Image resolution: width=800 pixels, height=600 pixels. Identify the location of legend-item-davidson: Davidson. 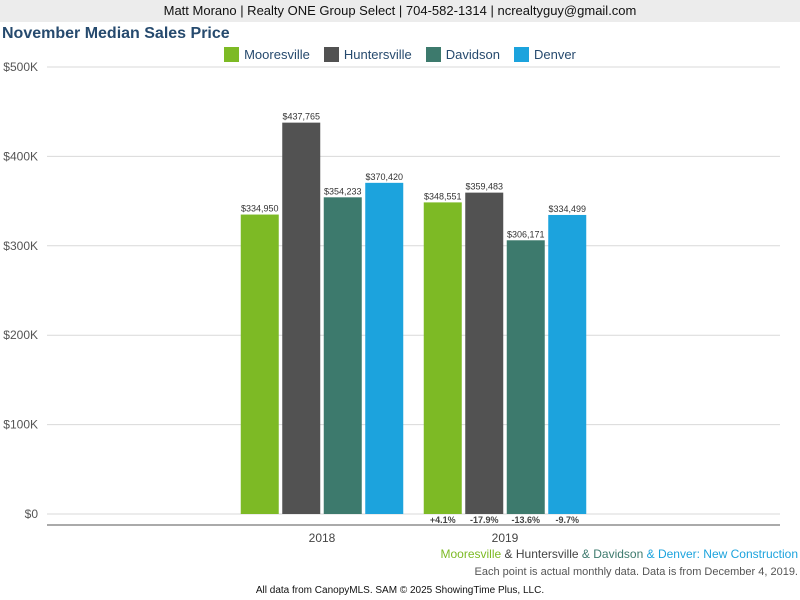
(462, 54).